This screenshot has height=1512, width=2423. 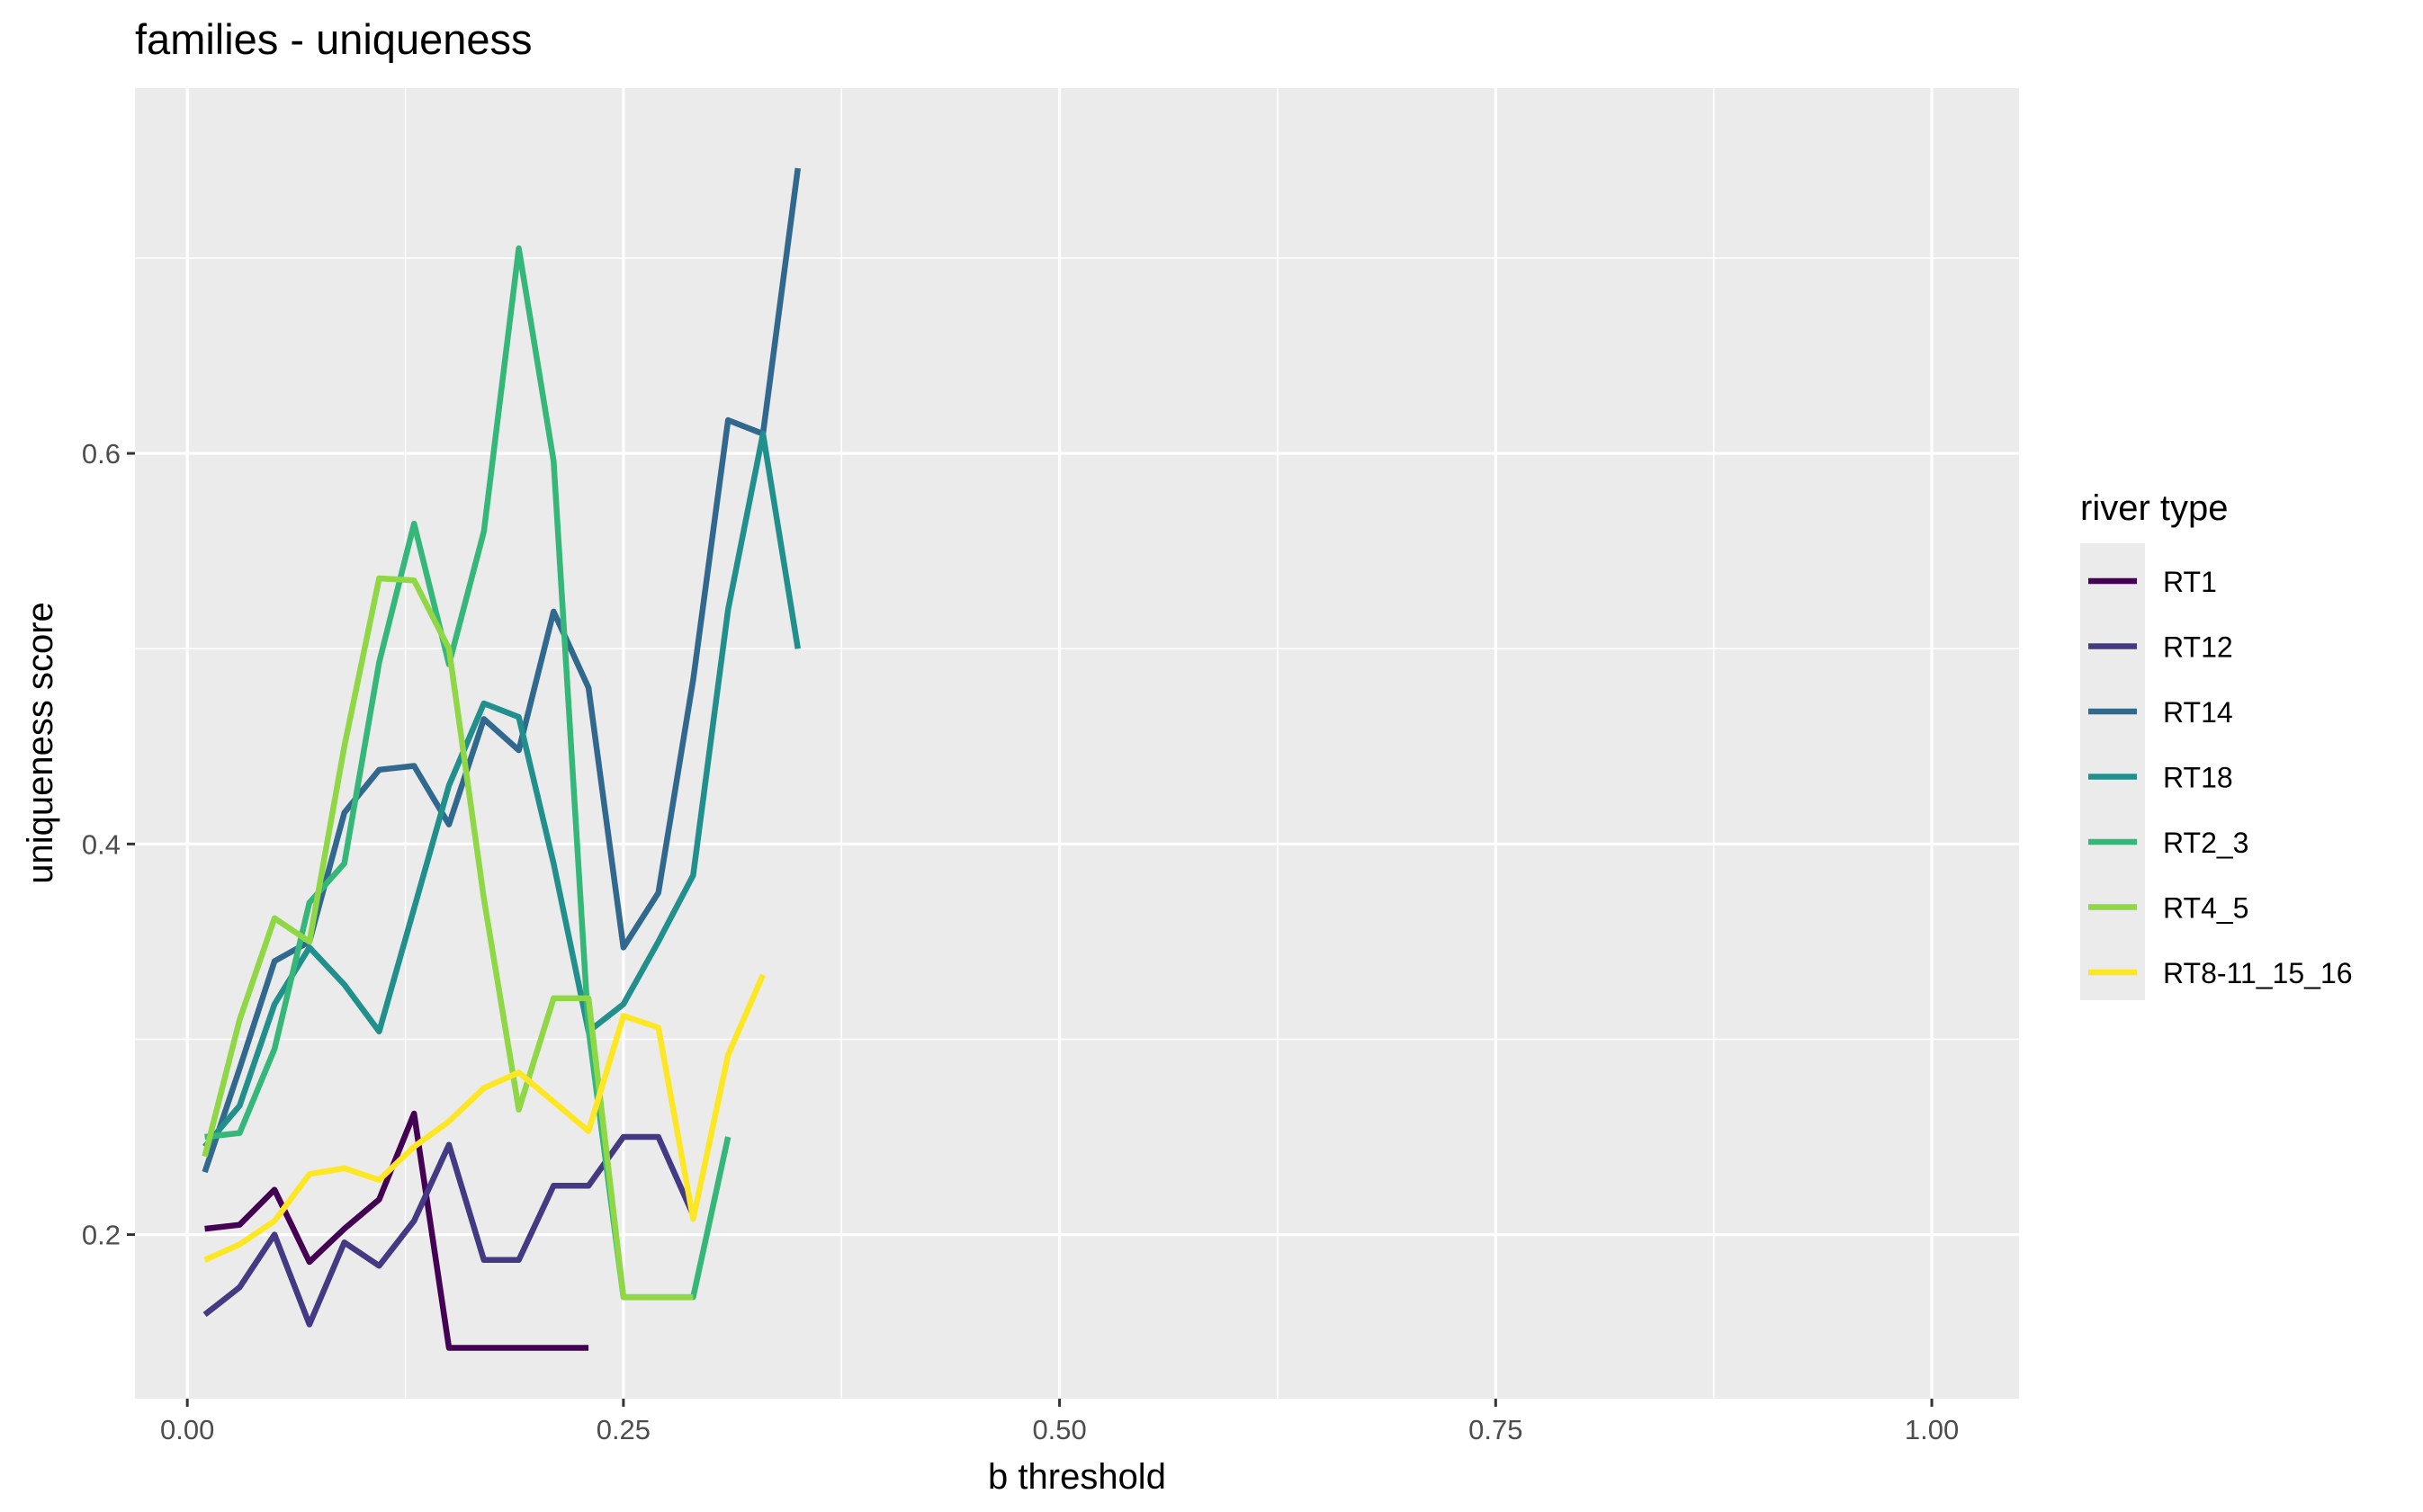 What do you see at coordinates (101, 454) in the screenshot?
I see `y-tick-label: 0.6` at bounding box center [101, 454].